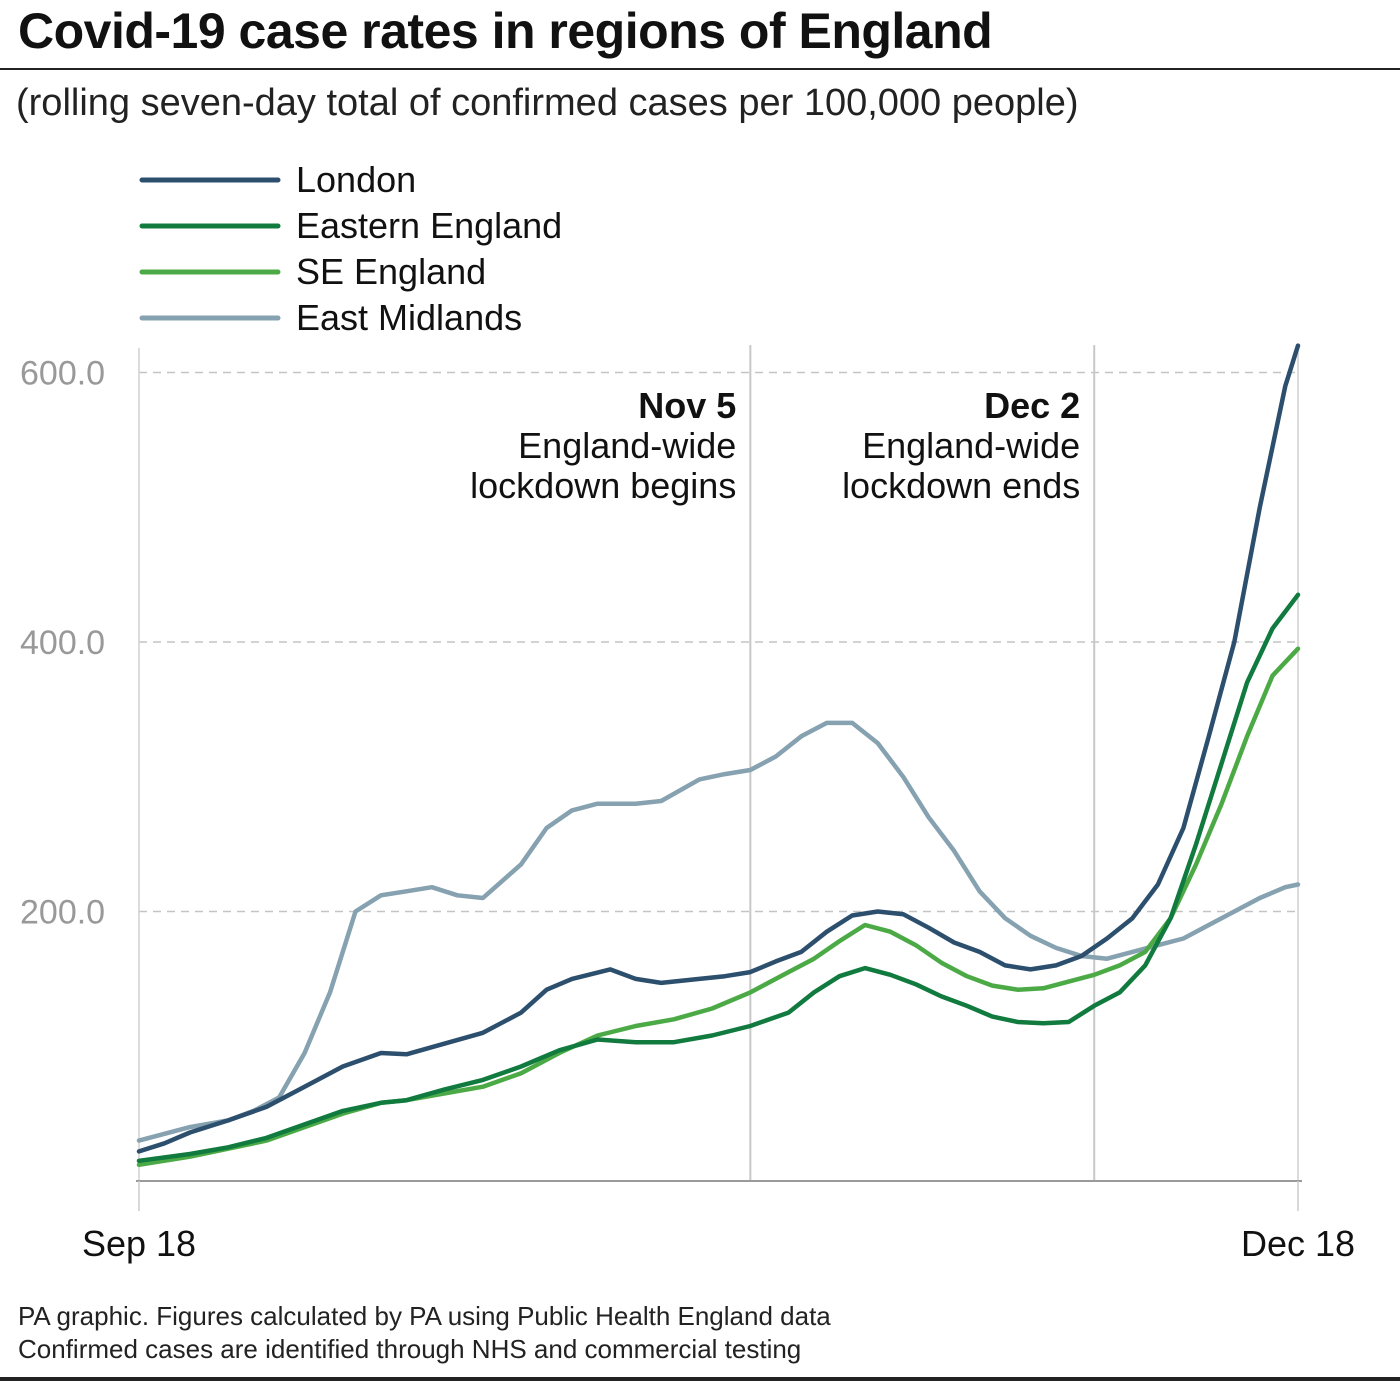 The image size is (1400, 1381). Describe the element at coordinates (627, 445) in the screenshot. I see `annotation-line1-1: England-wide` at that location.